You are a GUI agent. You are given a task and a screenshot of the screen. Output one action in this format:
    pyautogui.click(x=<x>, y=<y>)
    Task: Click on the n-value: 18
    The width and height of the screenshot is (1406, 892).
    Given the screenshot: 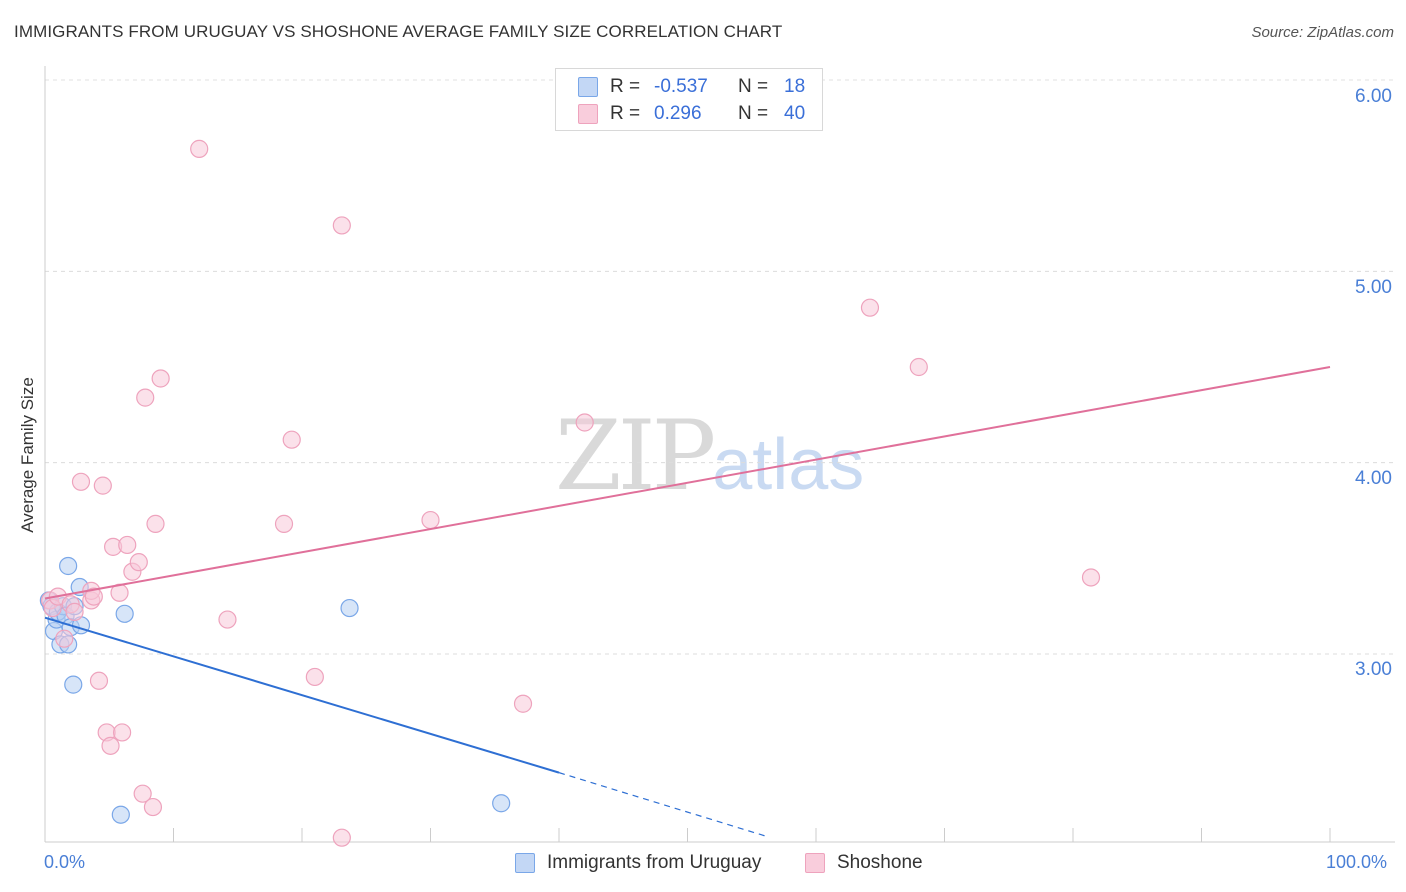 What is the action you would take?
    pyautogui.click(x=795, y=86)
    